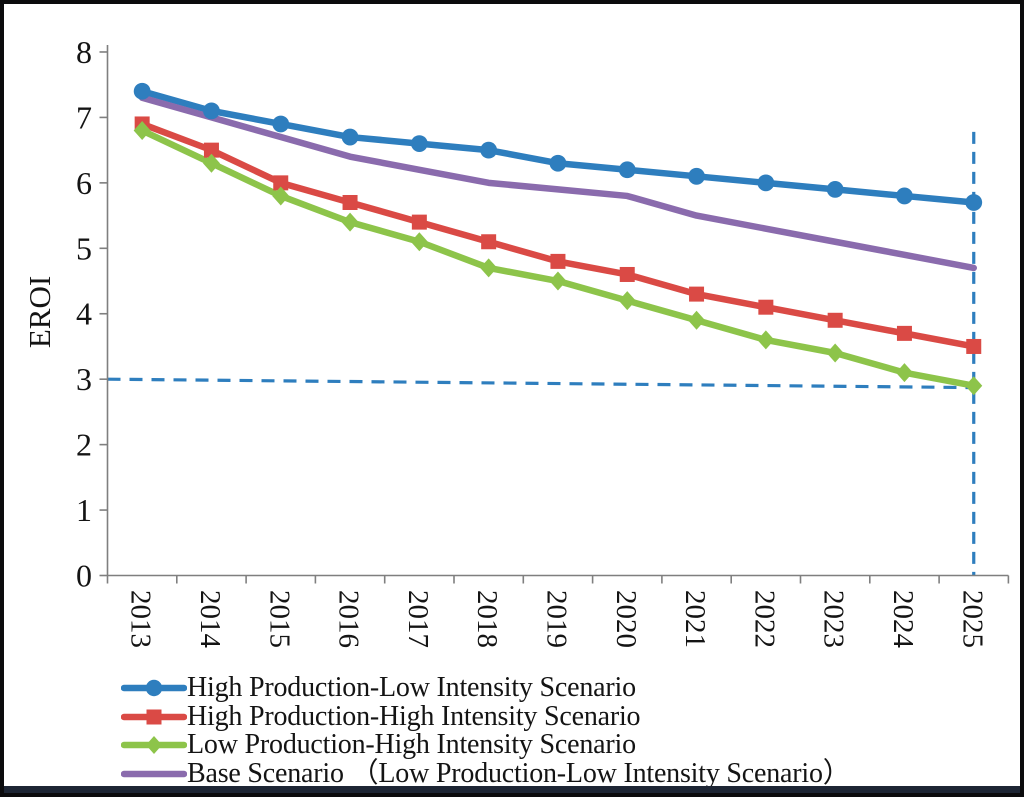 This screenshot has height=801, width=1024. Describe the element at coordinates (84, 117) in the screenshot. I see `y-tick-label: 7` at that location.